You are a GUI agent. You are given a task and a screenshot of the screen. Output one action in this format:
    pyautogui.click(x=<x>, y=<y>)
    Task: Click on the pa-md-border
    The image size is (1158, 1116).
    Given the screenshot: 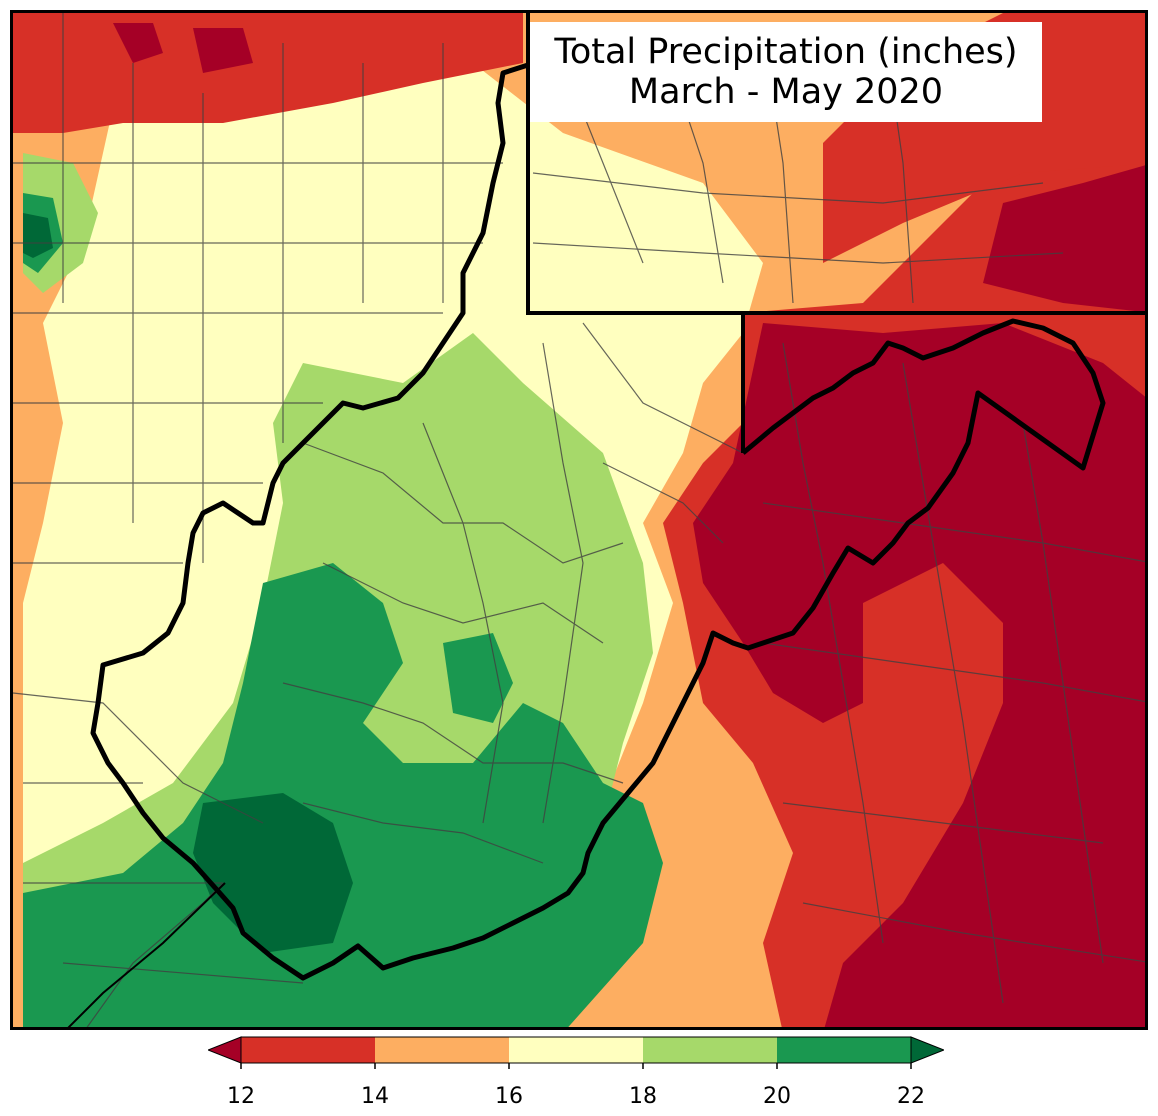 What is the action you would take?
    pyautogui.click(x=835, y=164)
    